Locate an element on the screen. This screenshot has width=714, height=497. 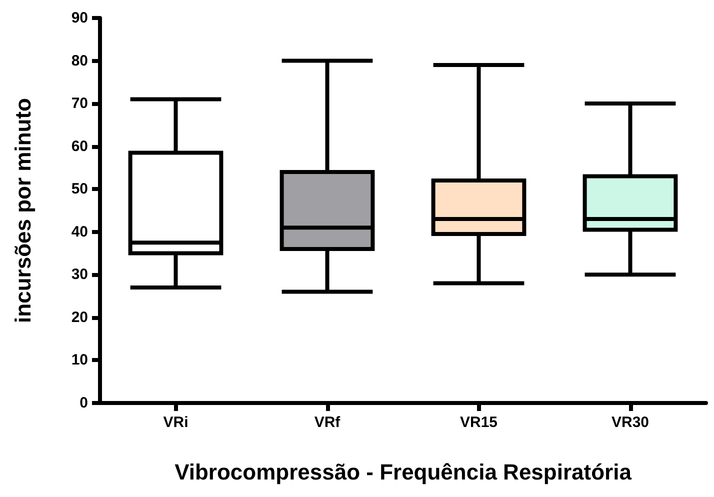
y-axis-title: incursões por minuto is located at coordinates (23, 210).